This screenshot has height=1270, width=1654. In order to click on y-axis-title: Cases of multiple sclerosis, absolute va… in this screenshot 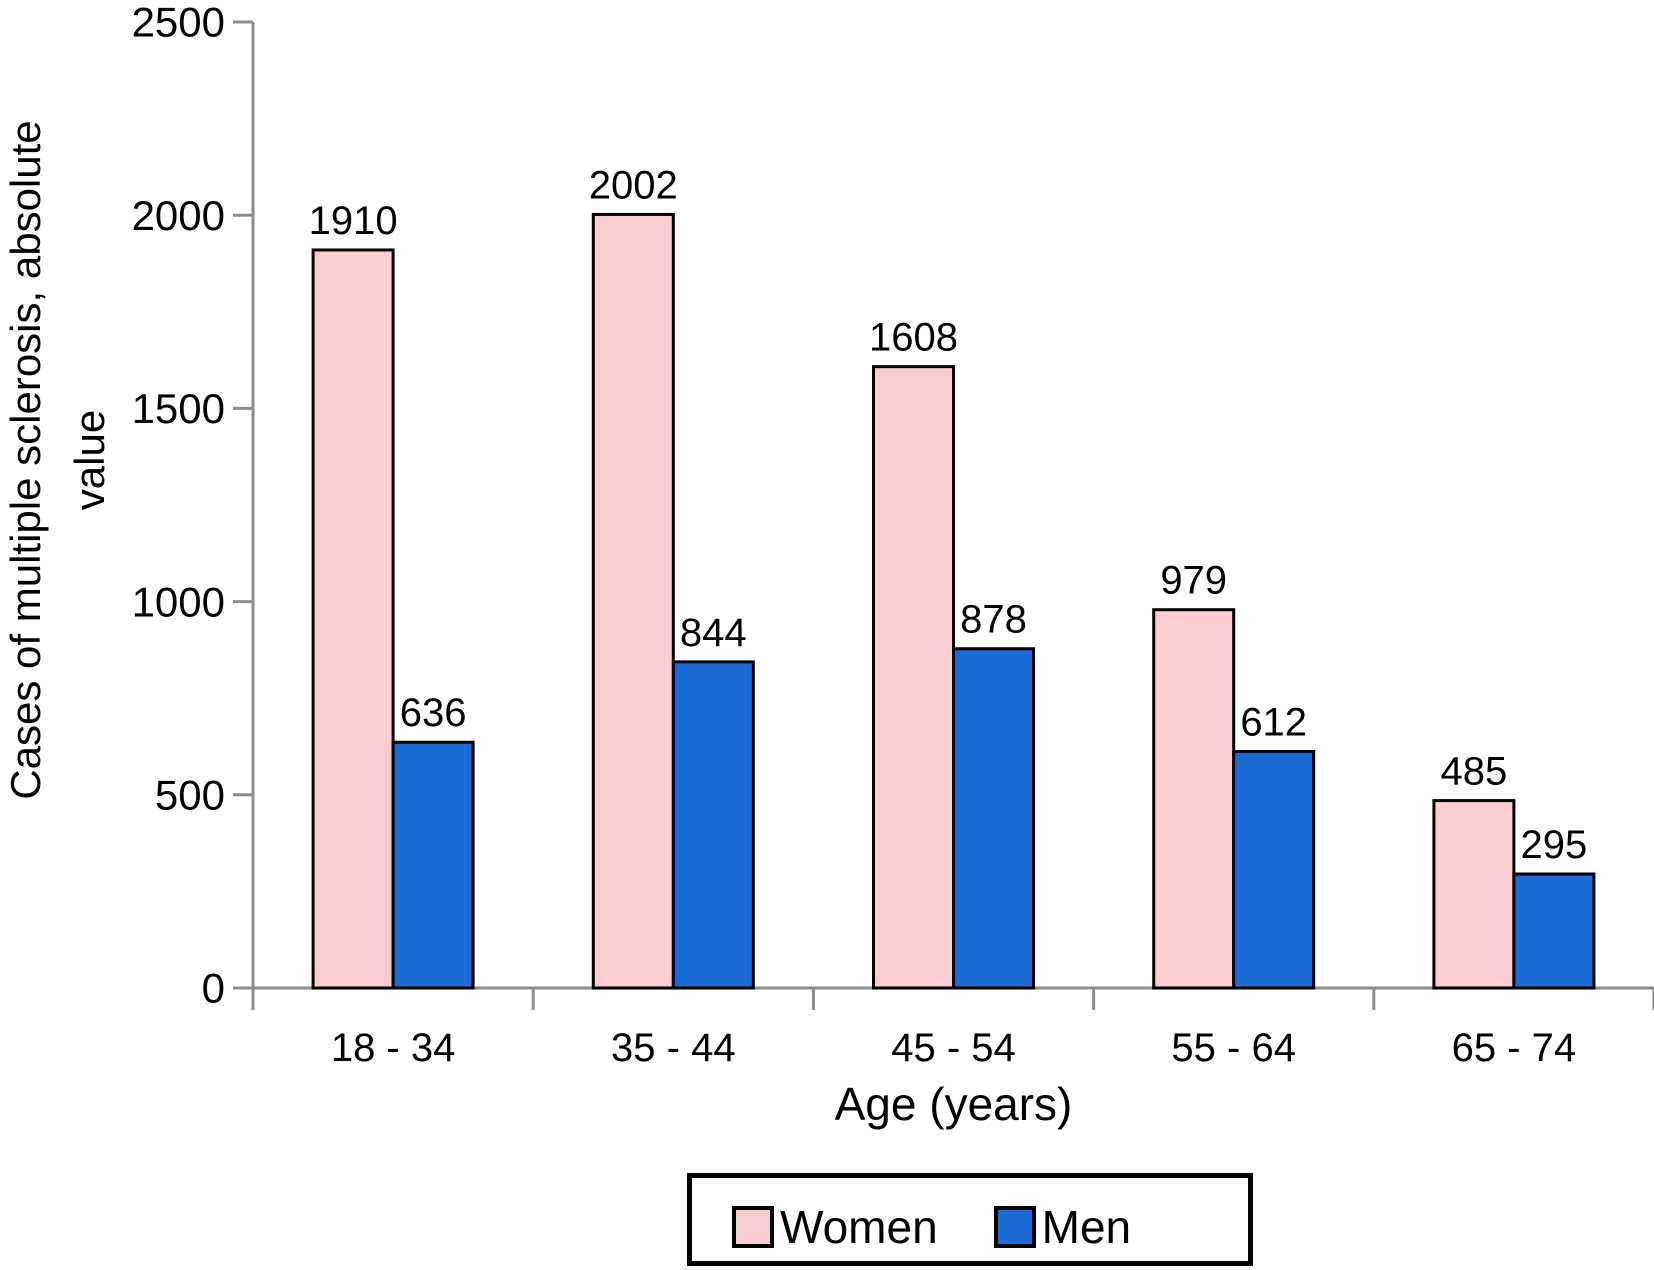, I will do `click(63, 471)`.